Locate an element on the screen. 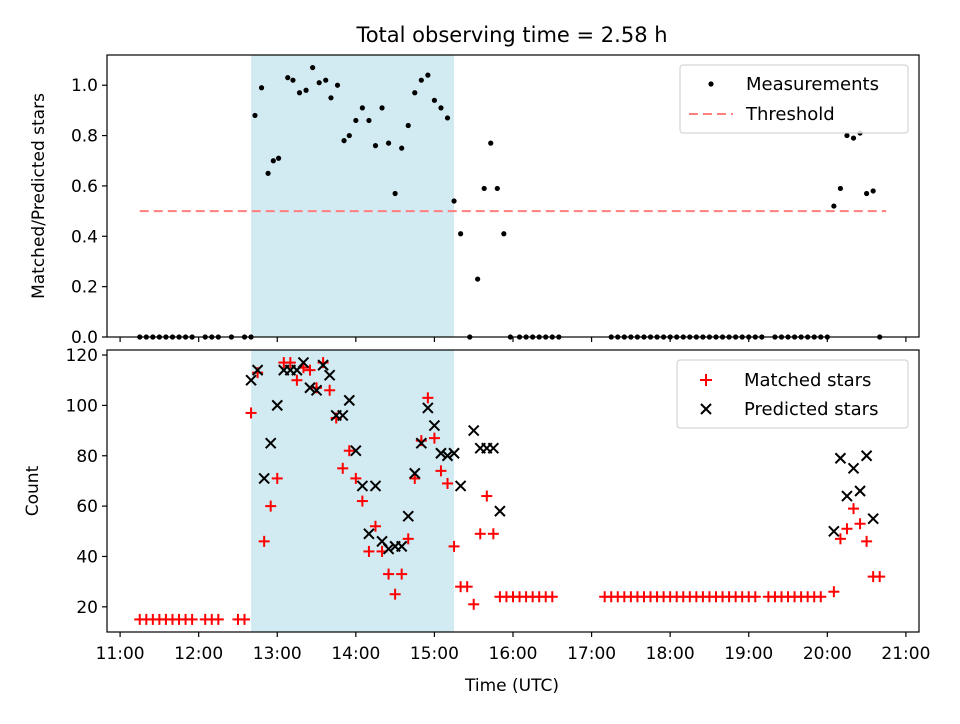  y-tick-label: 80 is located at coordinates (87, 457).